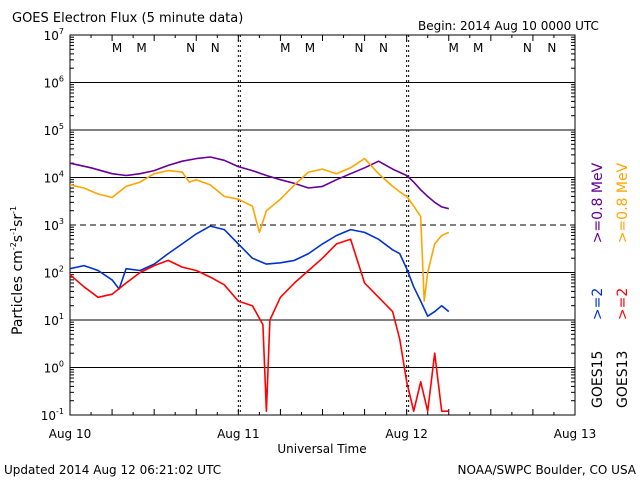  I want to click on y-tick-exponent: 4, so click(61, 174).